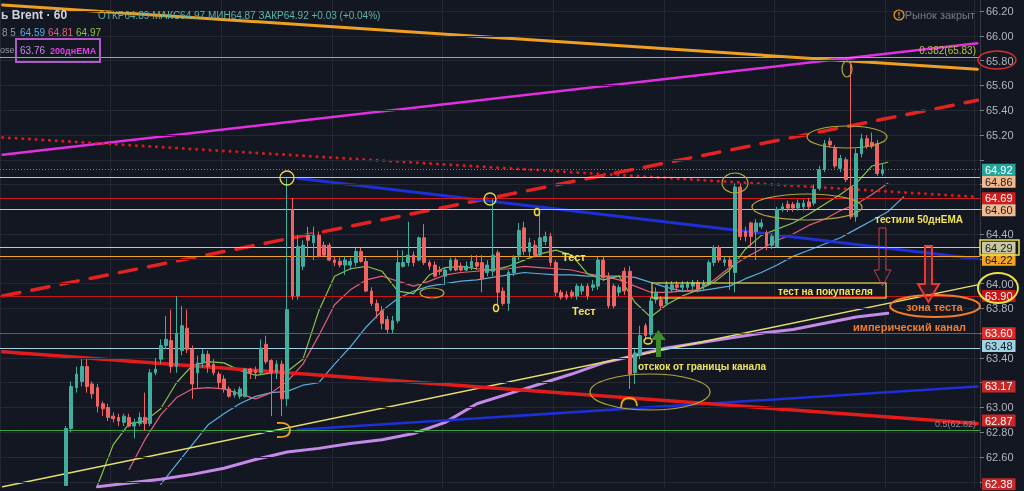  I want to click on text: 62.87, so click(999, 420).